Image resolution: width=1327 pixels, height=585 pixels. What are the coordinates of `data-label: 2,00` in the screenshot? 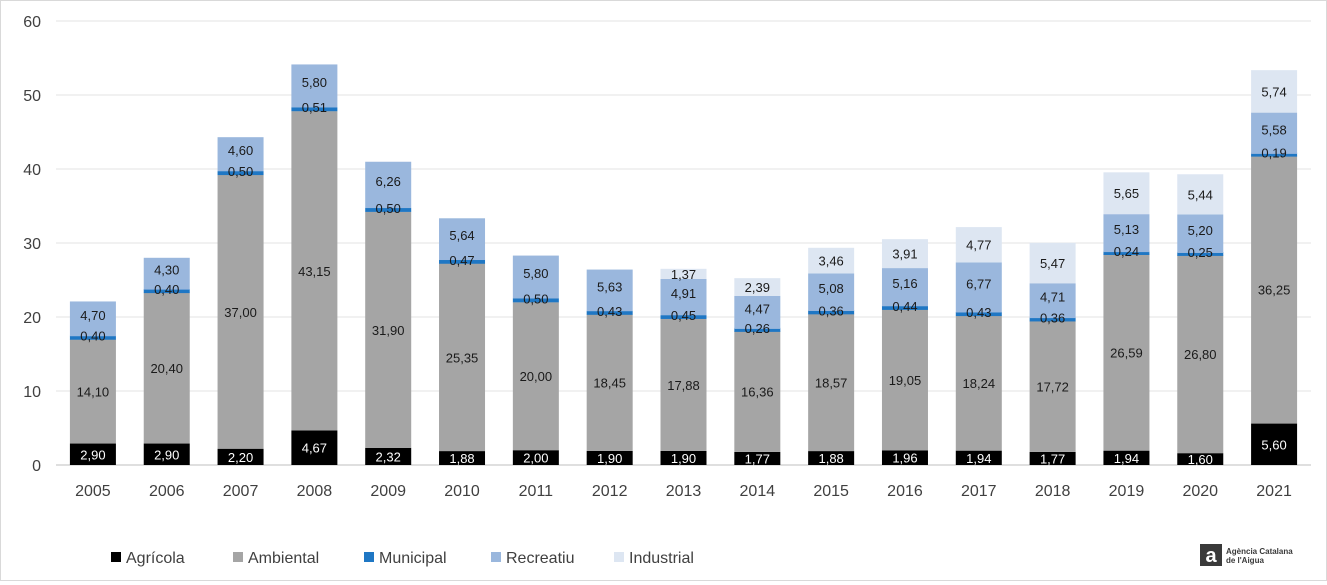 It's located at (535, 458).